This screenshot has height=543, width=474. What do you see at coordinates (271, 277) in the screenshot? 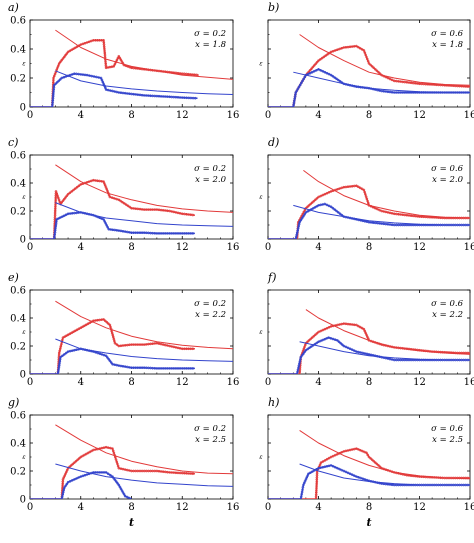
I see `panel-label: f)` at bounding box center [271, 277].